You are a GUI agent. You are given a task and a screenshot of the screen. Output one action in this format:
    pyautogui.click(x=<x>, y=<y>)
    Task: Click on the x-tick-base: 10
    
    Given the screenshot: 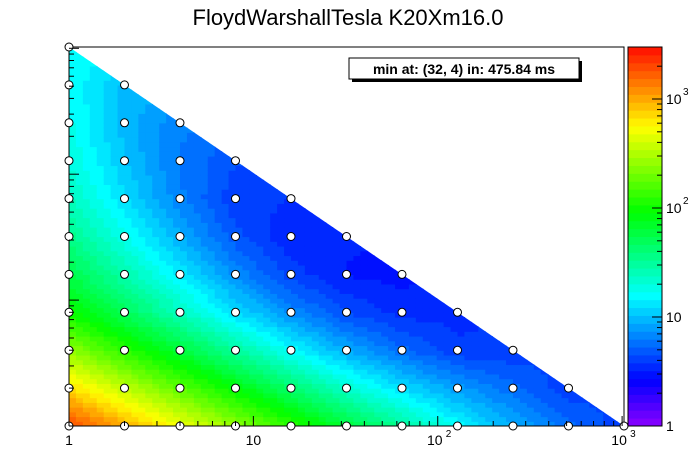 What is the action you would take?
    pyautogui.click(x=254, y=440)
    